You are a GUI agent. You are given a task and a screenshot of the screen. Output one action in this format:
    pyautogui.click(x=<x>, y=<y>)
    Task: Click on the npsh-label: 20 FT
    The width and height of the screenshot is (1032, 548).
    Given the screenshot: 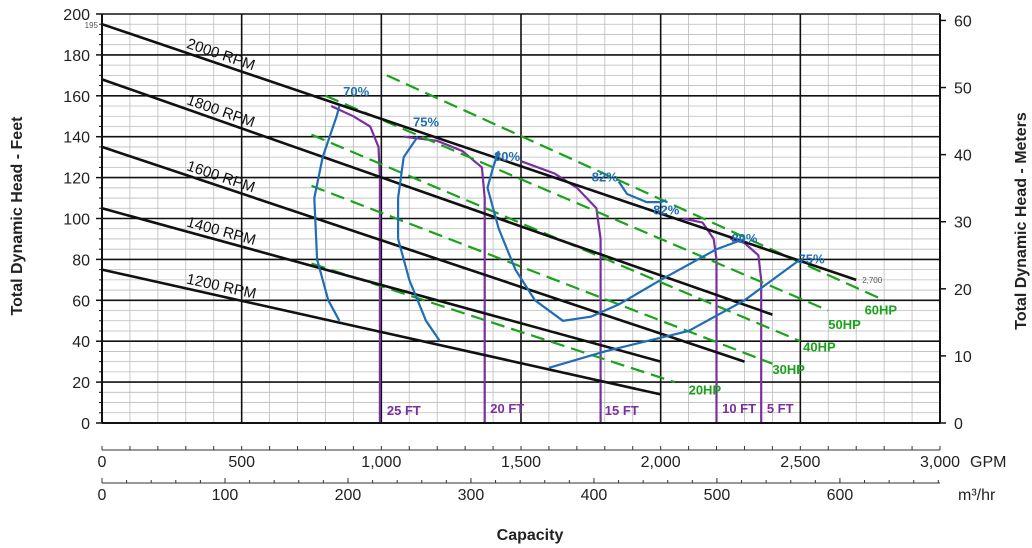 What is the action you would take?
    pyautogui.click(x=507, y=408)
    